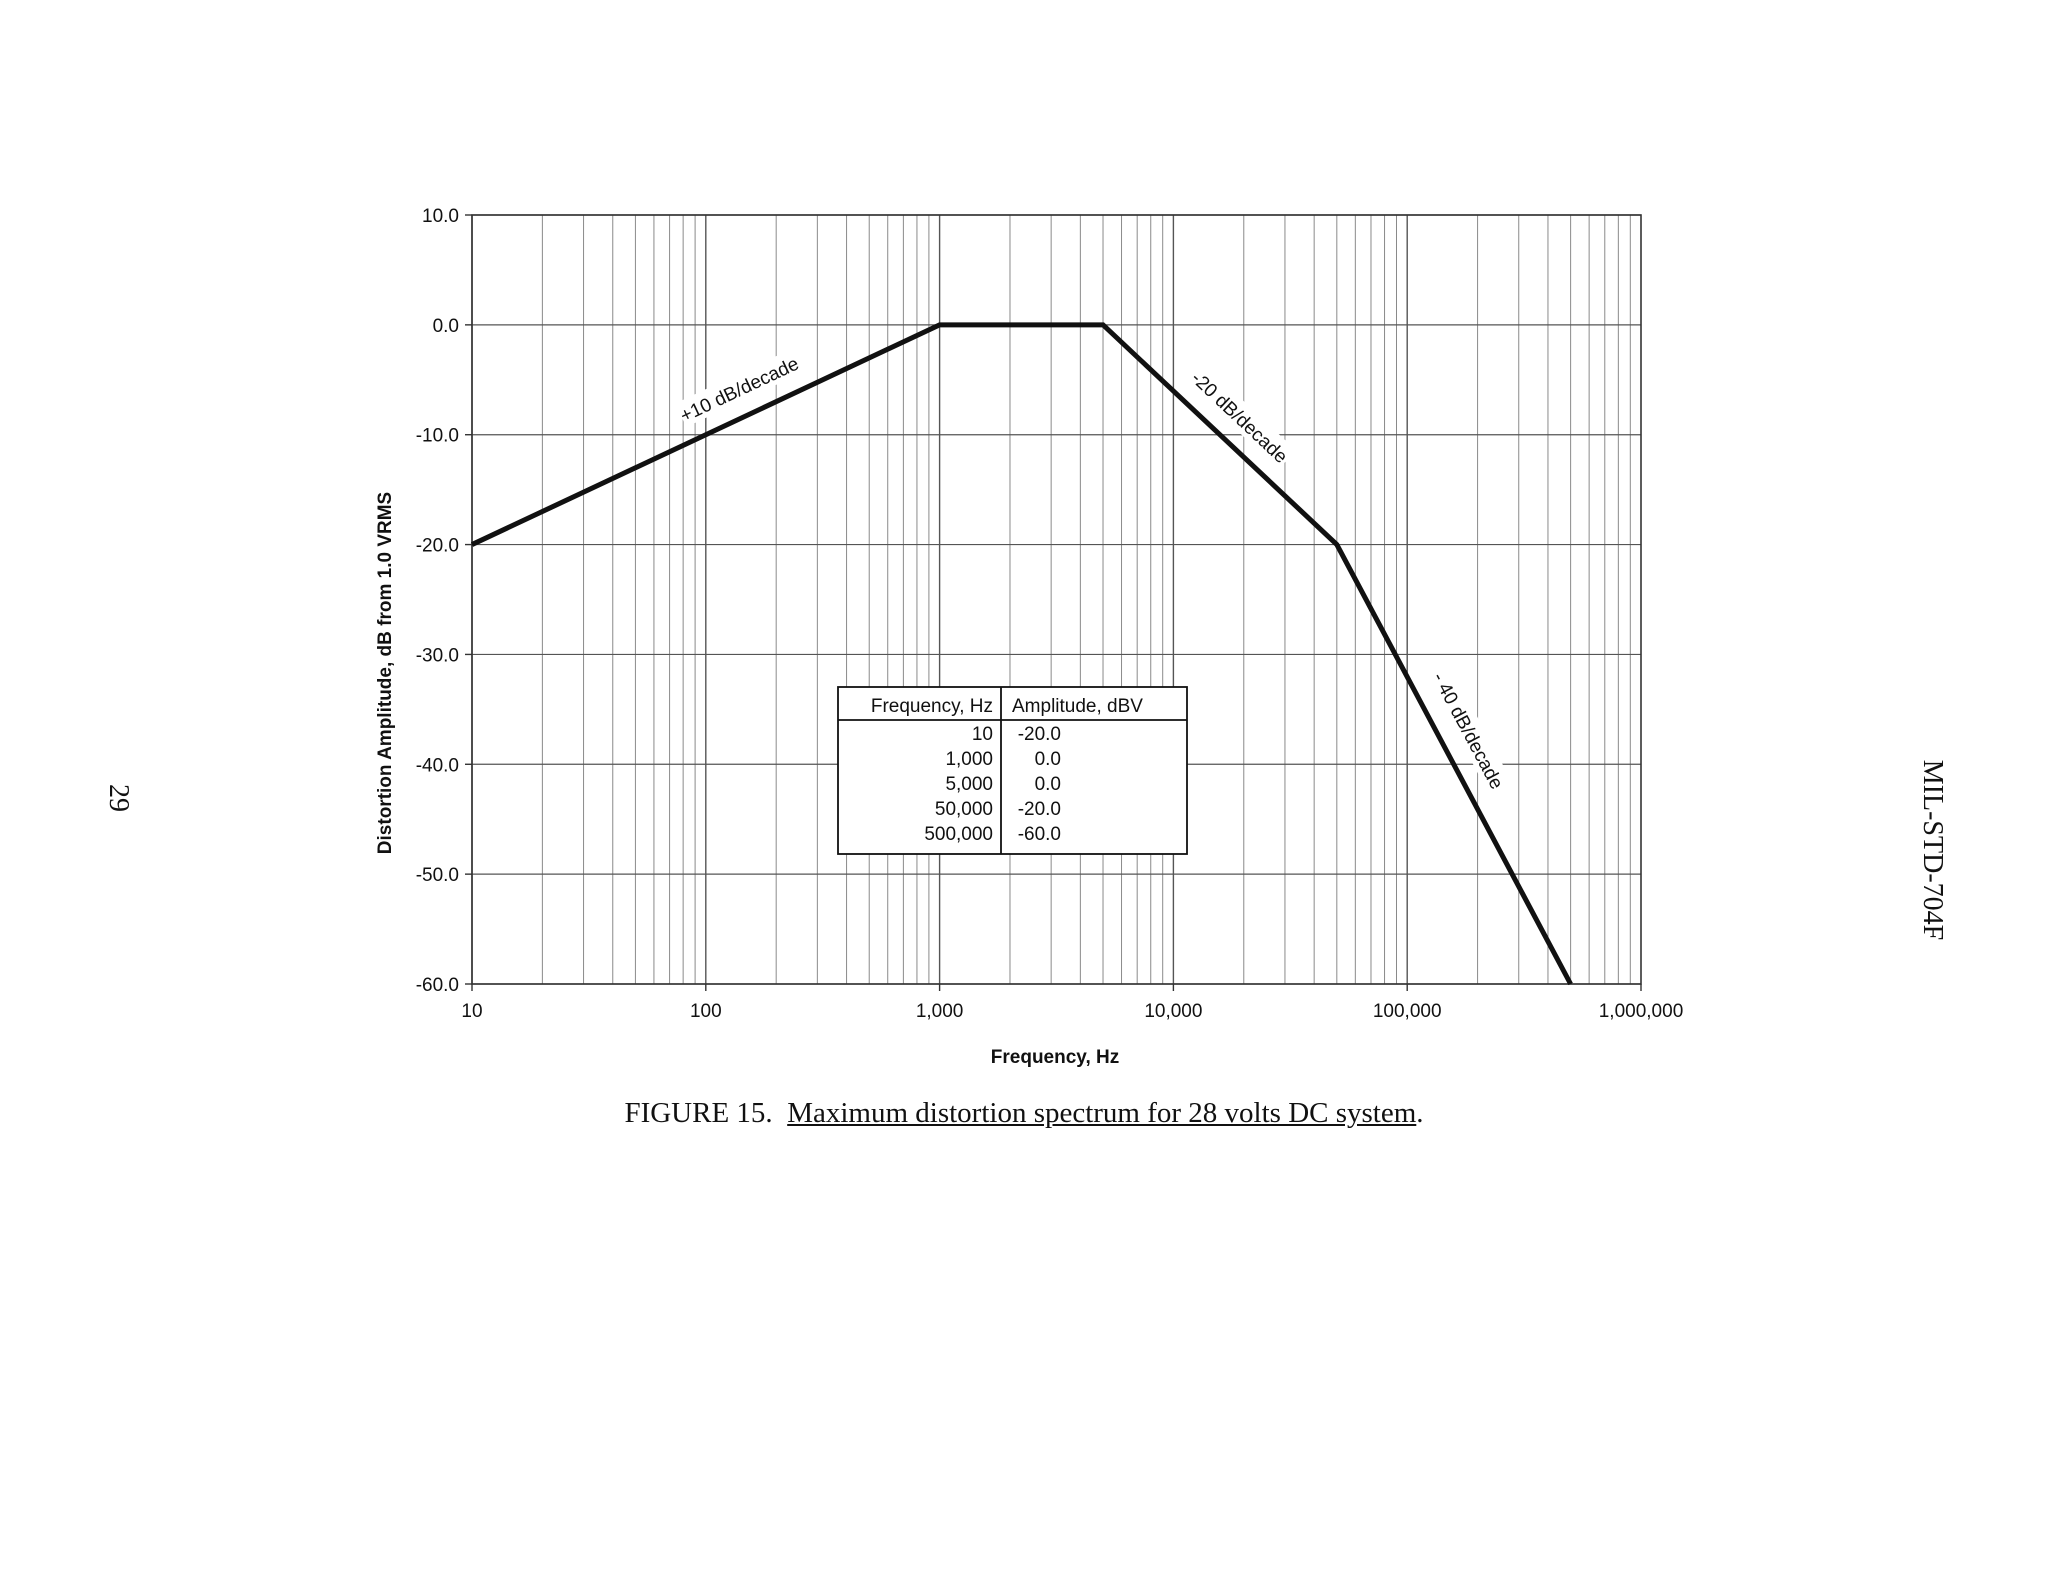 The width and height of the screenshot is (2048, 1582). I want to click on y-tick-label: -20.0, so click(437, 546).